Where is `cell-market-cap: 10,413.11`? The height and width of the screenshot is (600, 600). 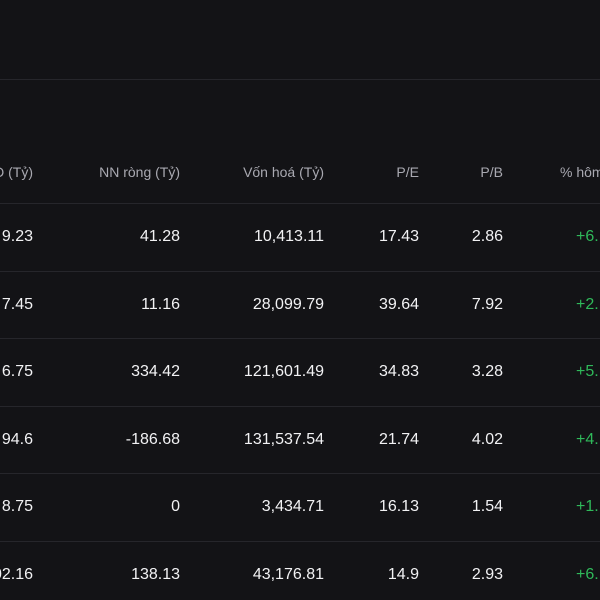 cell-market-cap: 10,413.11 is located at coordinates (289, 237).